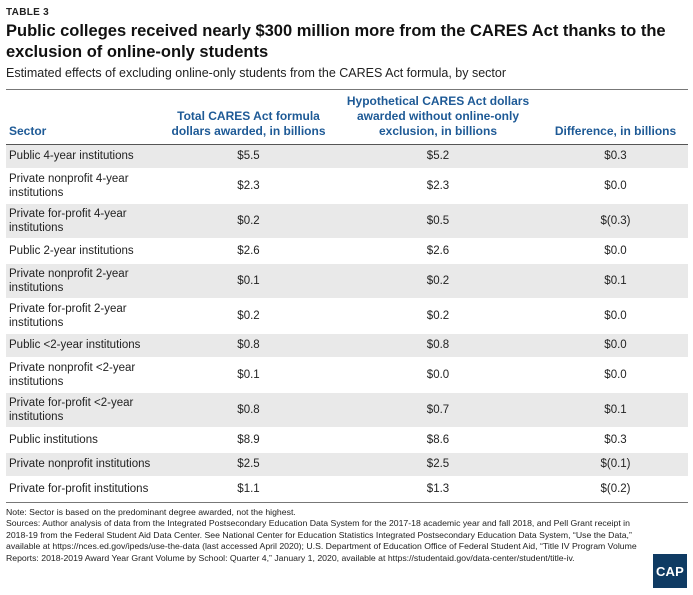 The width and height of the screenshot is (693, 595). Describe the element at coordinates (615, 130) in the screenshot. I see `column-header-difference: Difference, in billions` at that location.